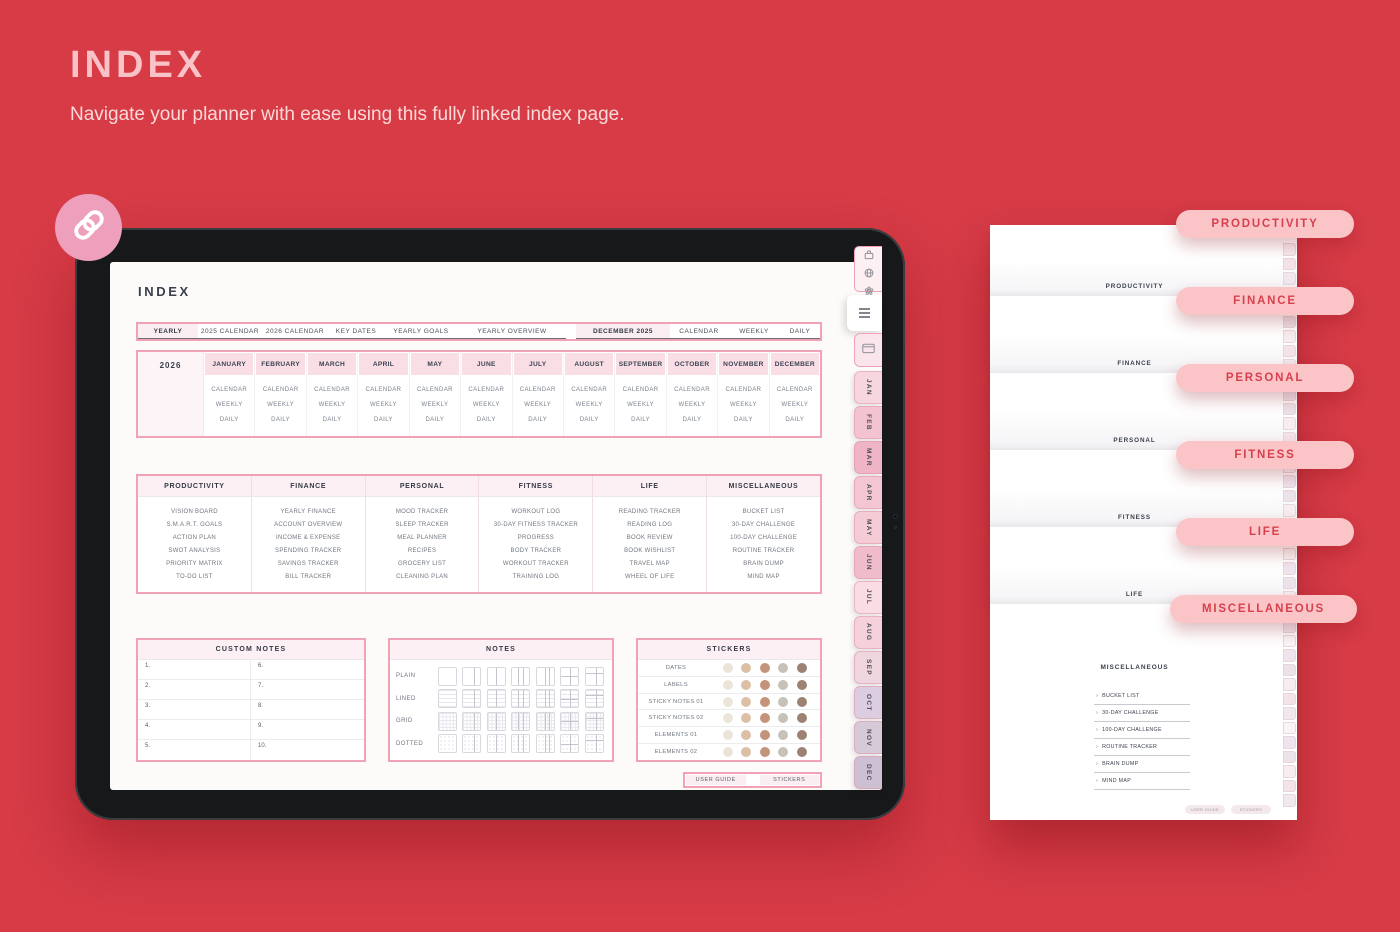  I want to click on side-tab-dec: DEC, so click(868, 772).